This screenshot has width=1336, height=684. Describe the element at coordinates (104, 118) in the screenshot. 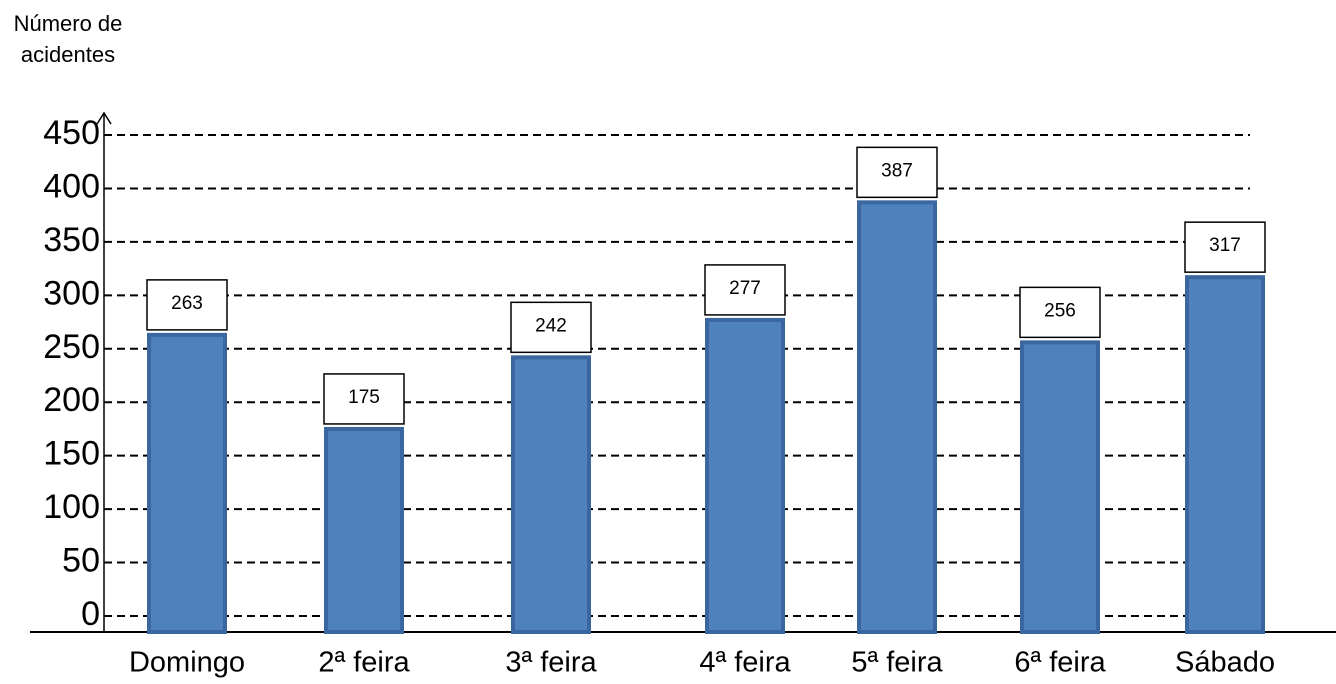

I see `y-axis-arrow` at that location.